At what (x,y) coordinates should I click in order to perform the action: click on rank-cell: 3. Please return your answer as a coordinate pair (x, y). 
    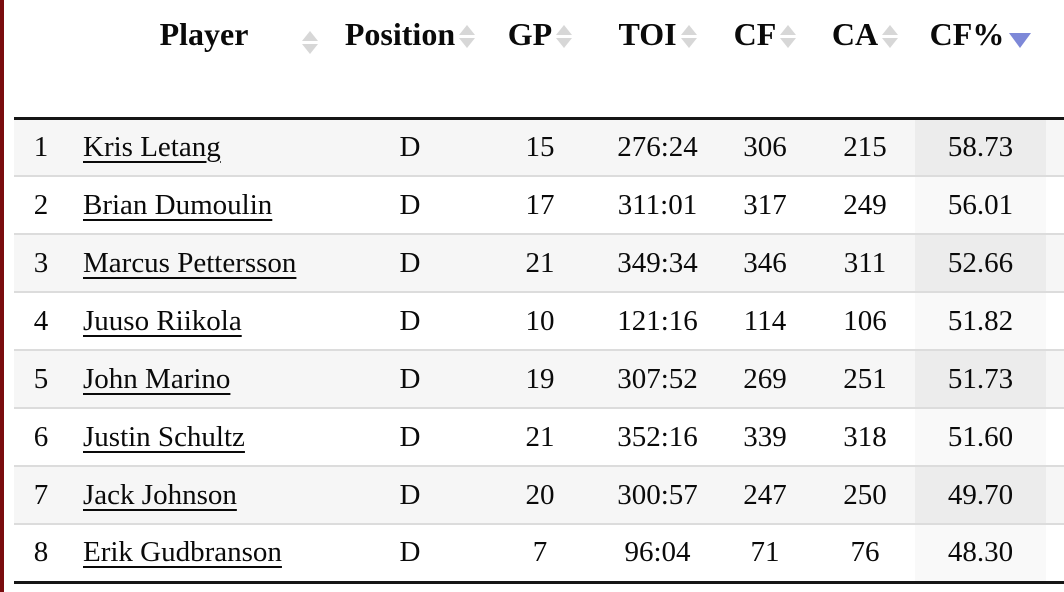
    Looking at the image, I should click on (41, 262).